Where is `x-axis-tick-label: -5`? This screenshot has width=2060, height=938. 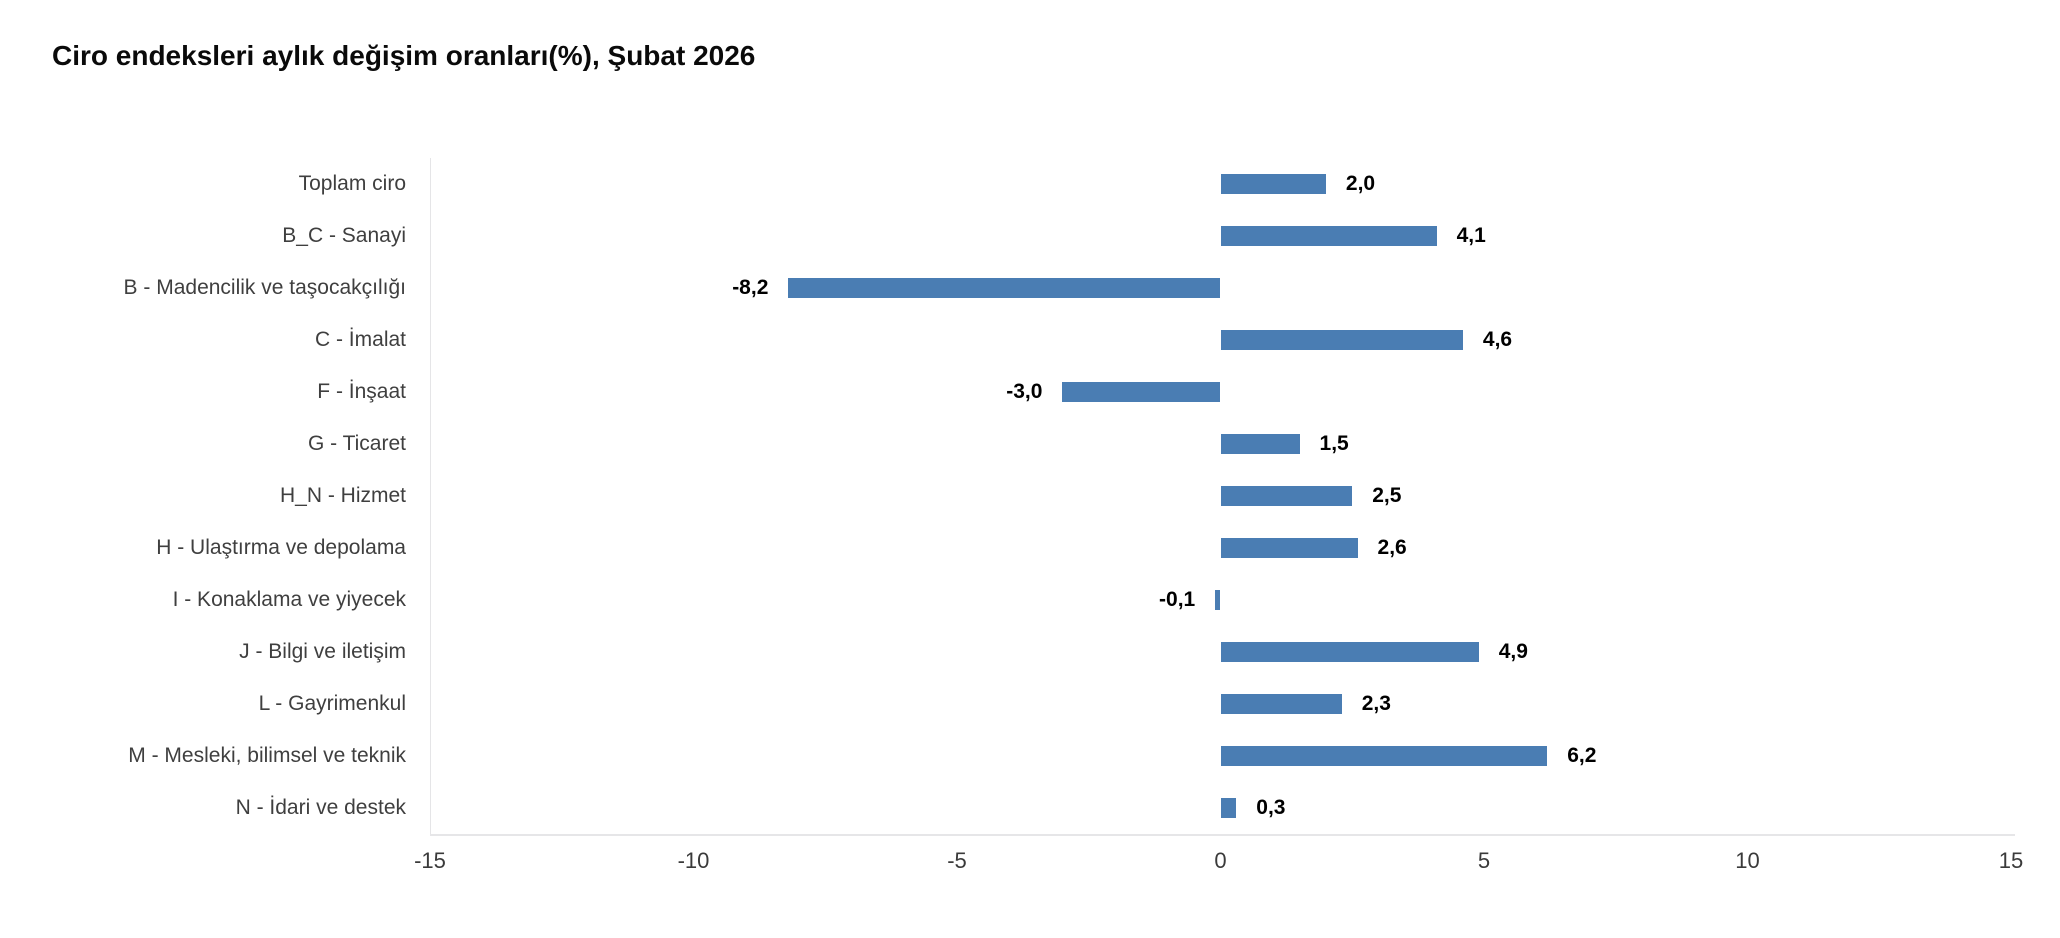
x-axis-tick-label: -5 is located at coordinates (957, 860).